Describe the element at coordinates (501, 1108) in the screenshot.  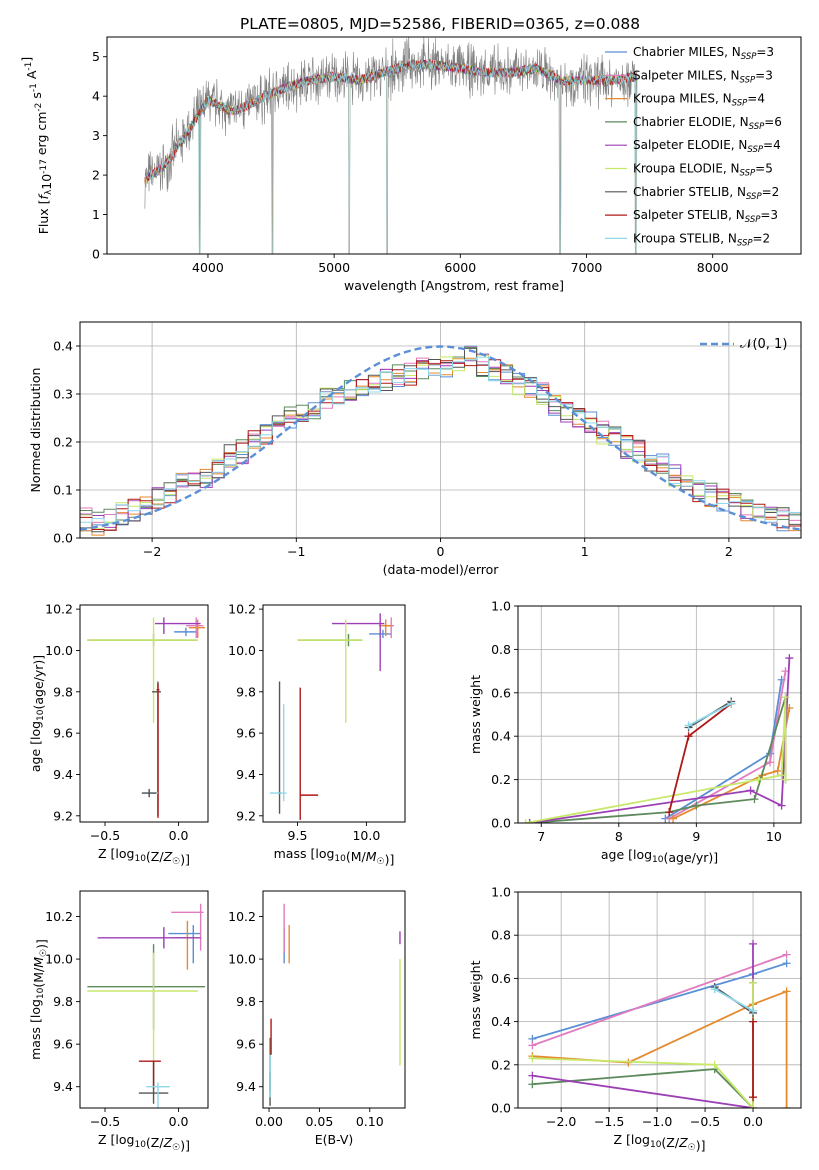
I see `y-tick-label: 0.0` at that location.